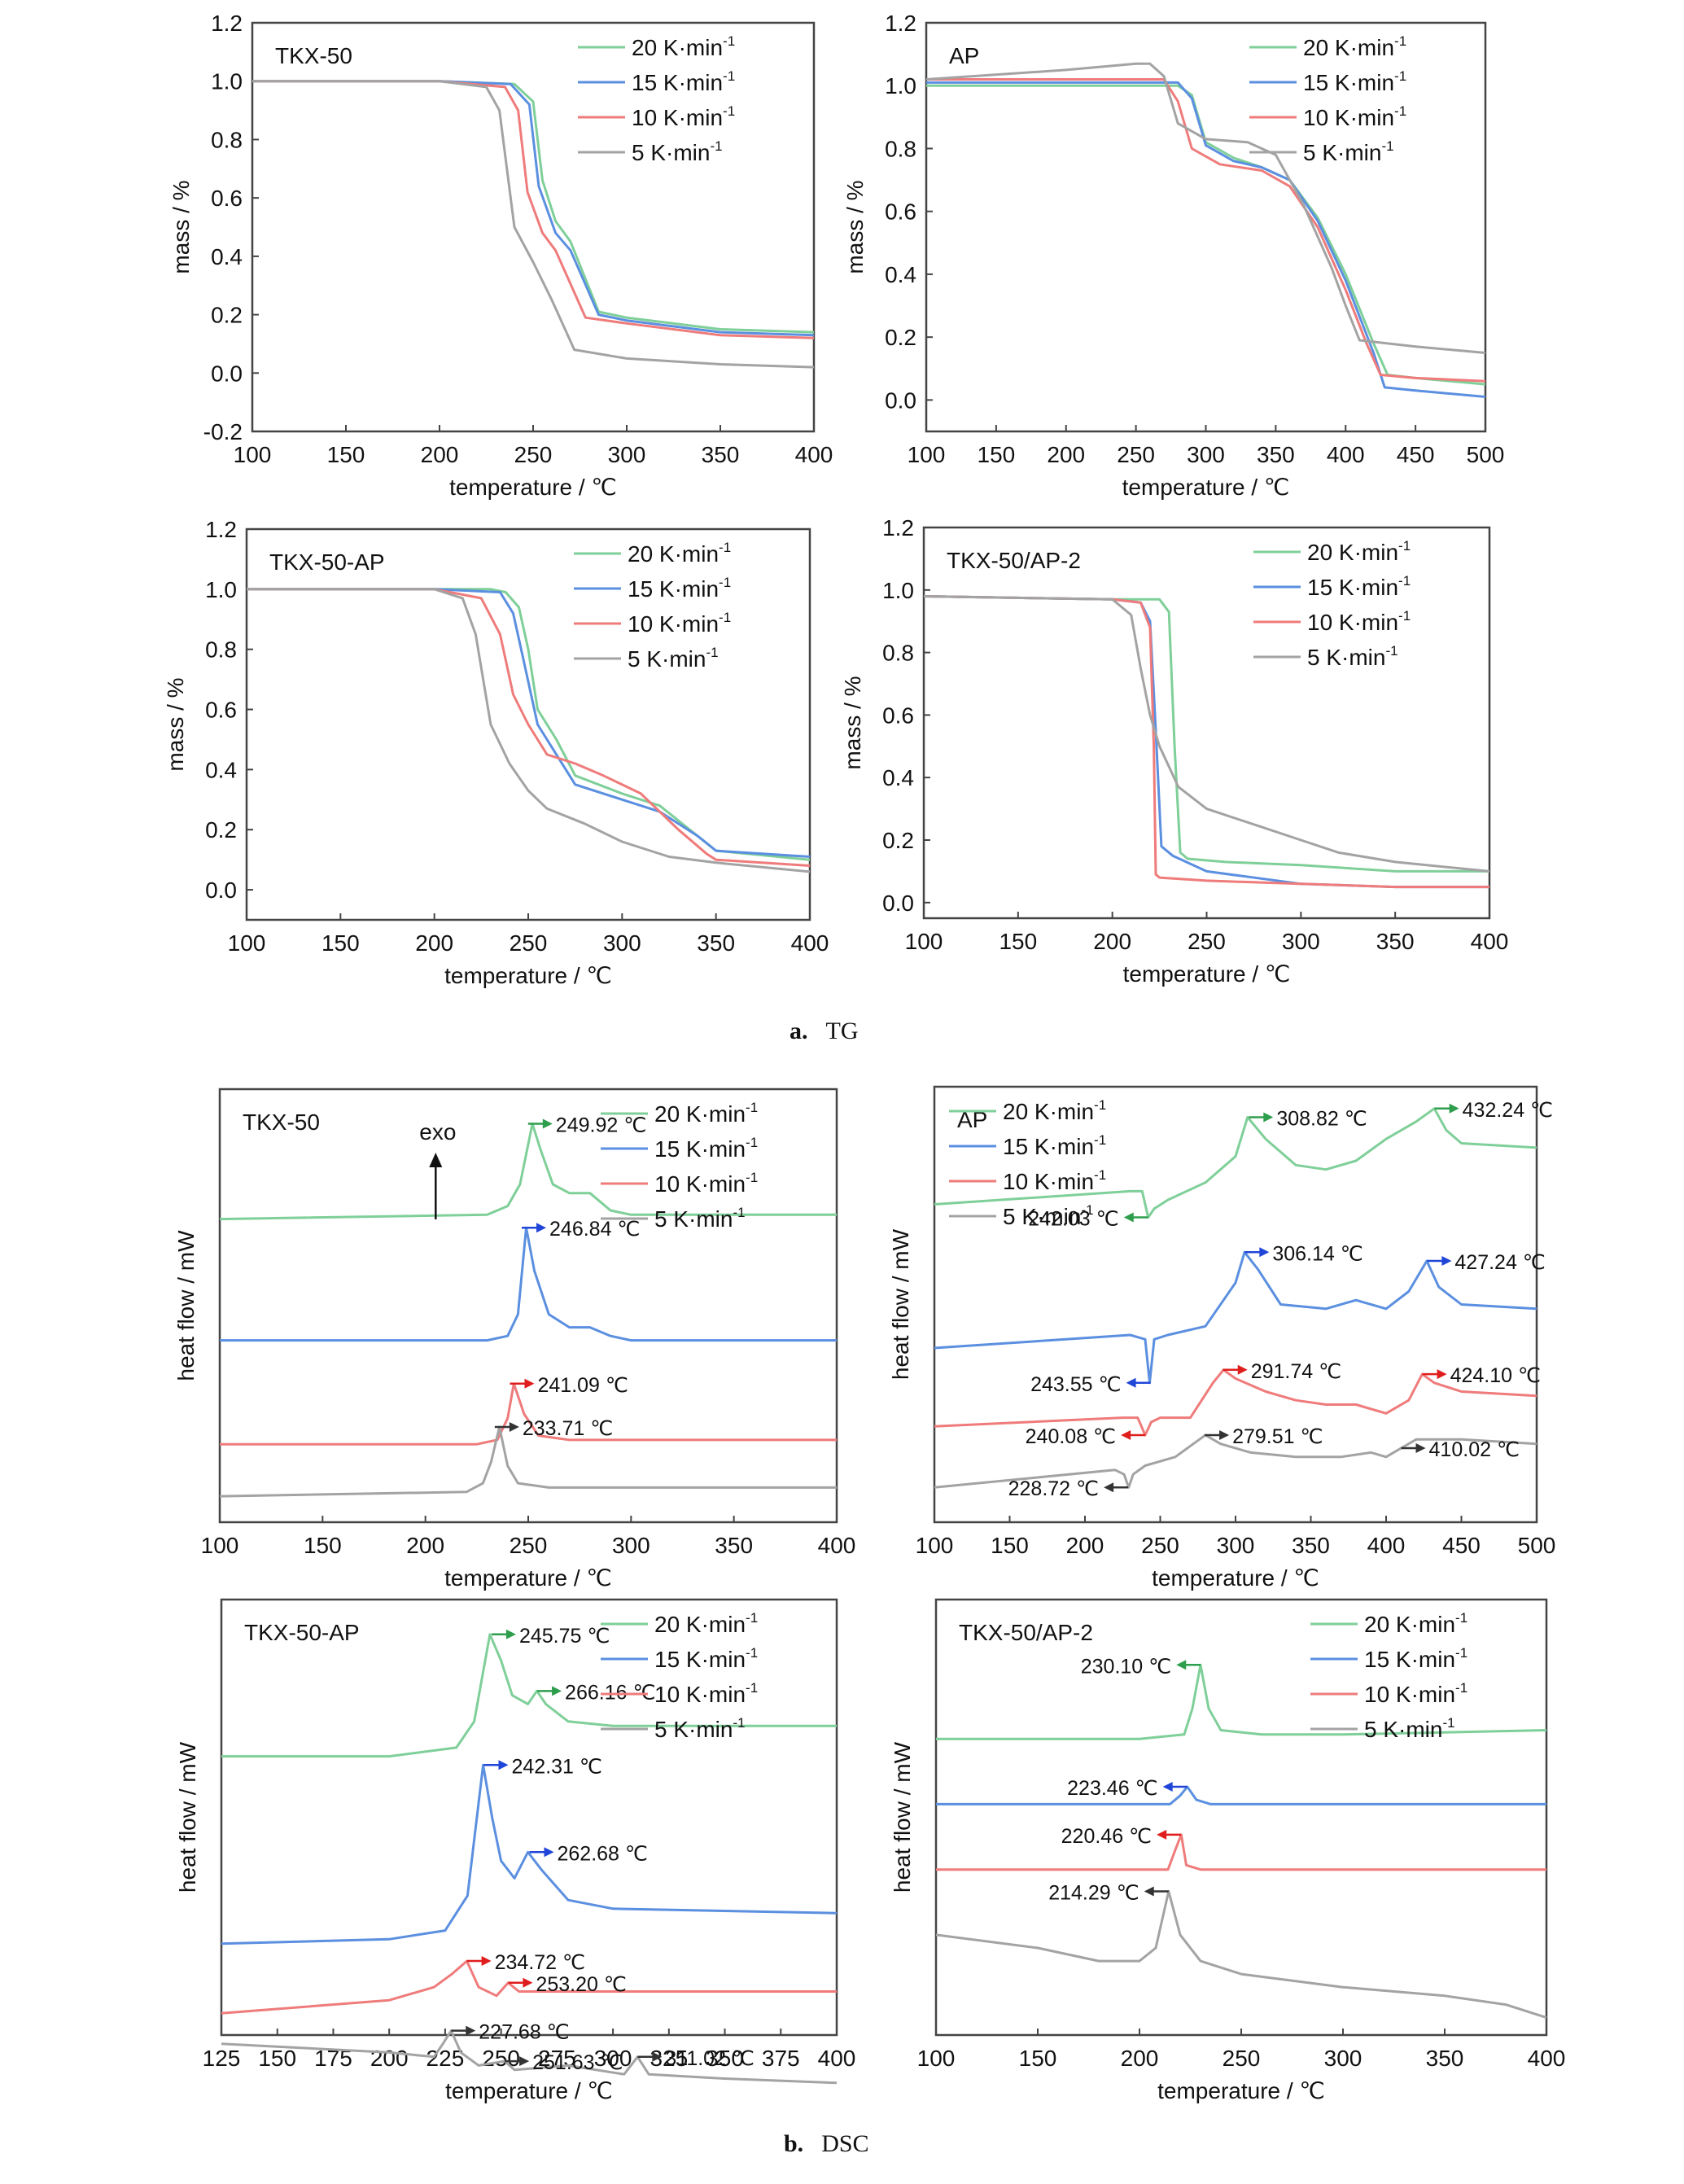 The height and width of the screenshot is (2184, 1684). What do you see at coordinates (1076, 1384) in the screenshot?
I see `peak-label: 243.55 ℃` at bounding box center [1076, 1384].